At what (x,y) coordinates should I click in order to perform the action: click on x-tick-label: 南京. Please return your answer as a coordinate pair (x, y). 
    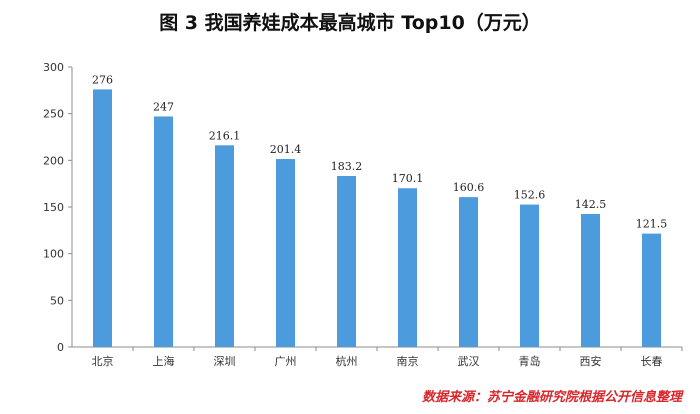
    Looking at the image, I should click on (408, 361).